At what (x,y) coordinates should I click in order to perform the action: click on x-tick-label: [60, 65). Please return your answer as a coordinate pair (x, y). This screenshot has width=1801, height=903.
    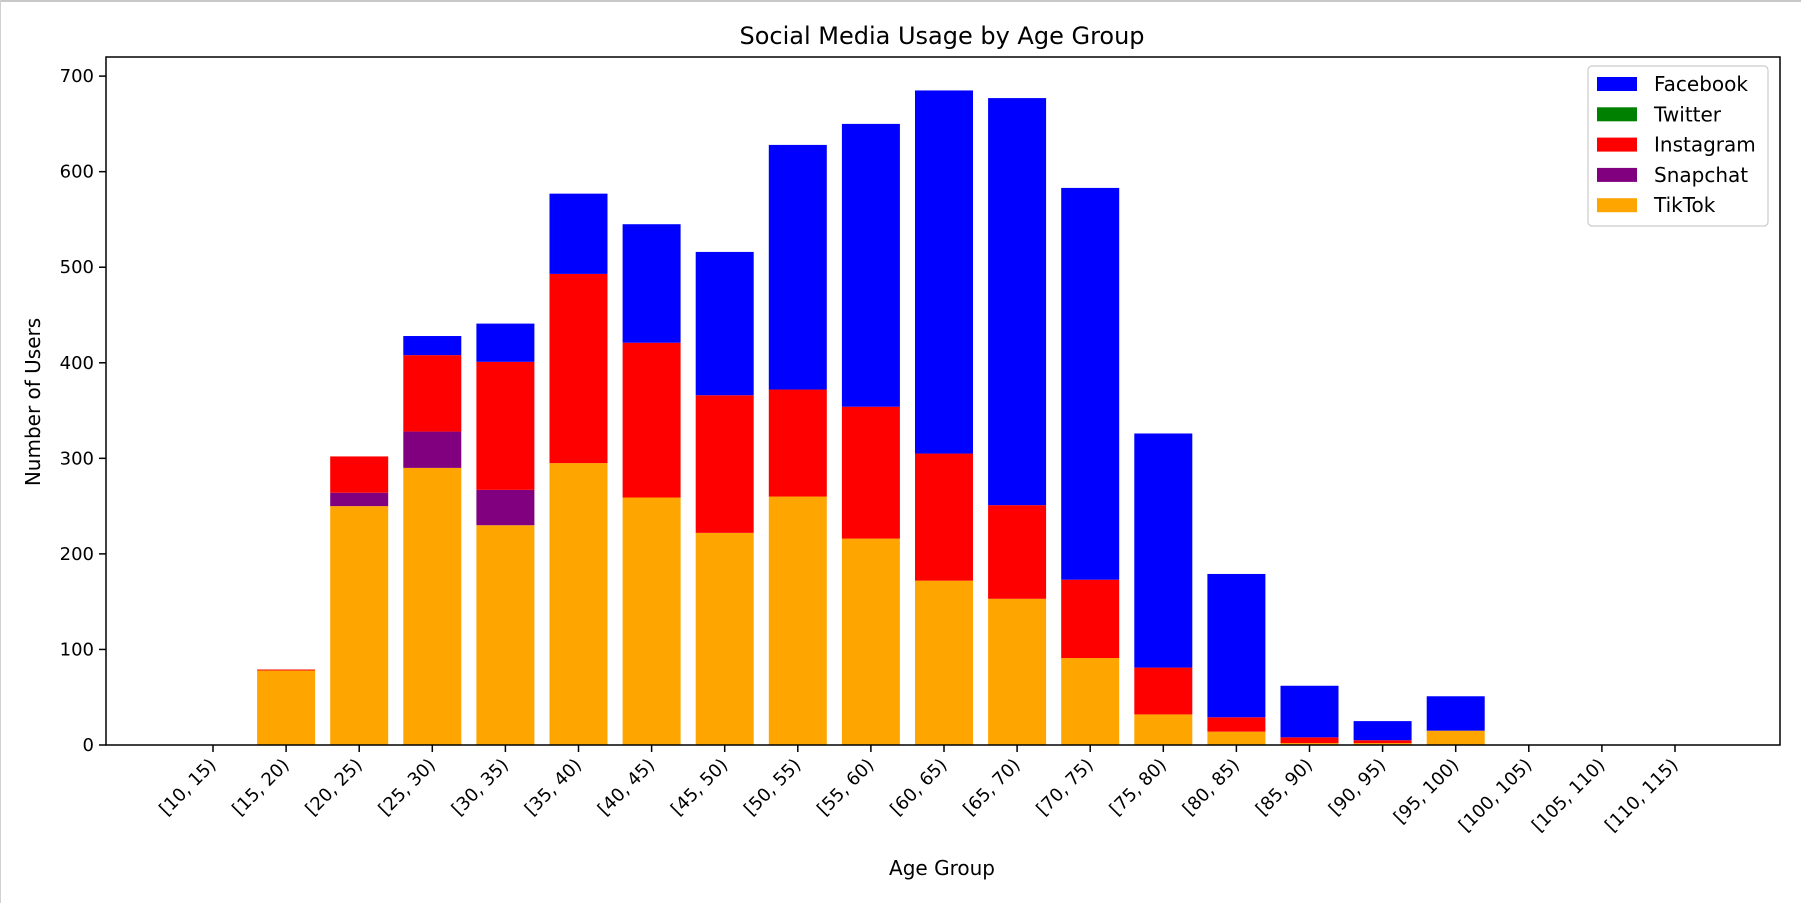
    Looking at the image, I should click on (918, 787).